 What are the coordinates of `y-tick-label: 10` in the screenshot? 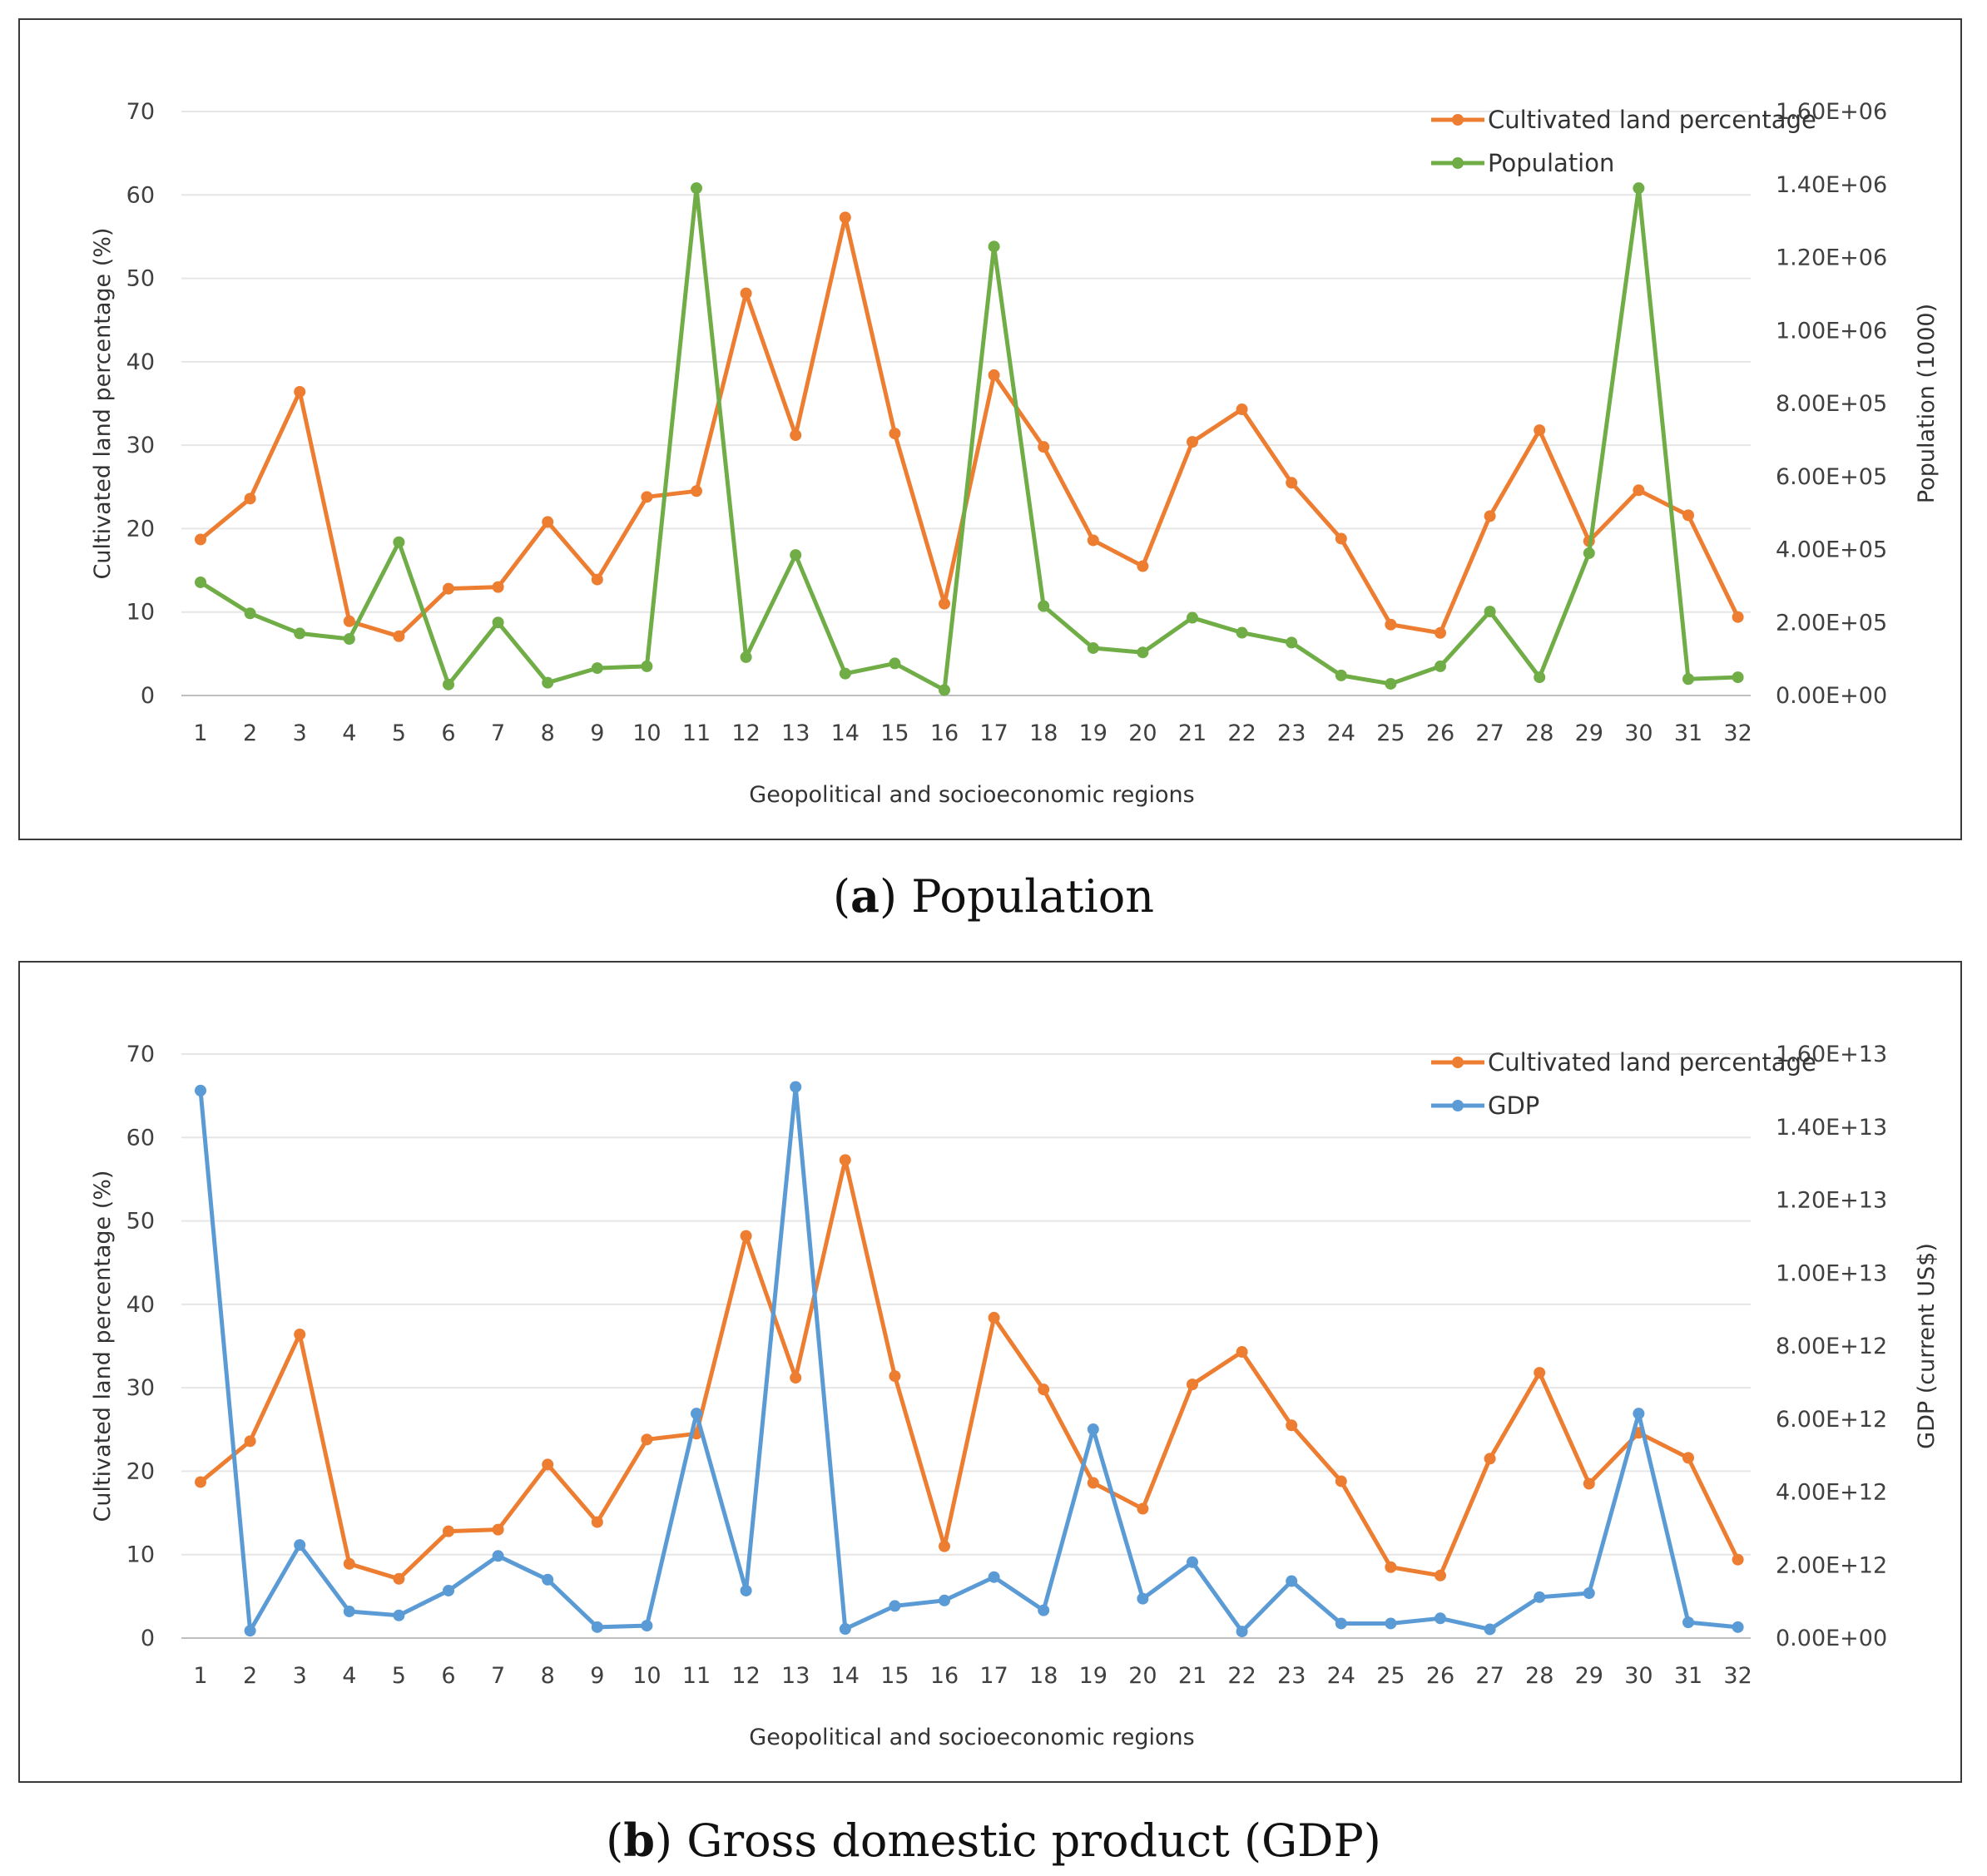 It's located at (140, 1555).